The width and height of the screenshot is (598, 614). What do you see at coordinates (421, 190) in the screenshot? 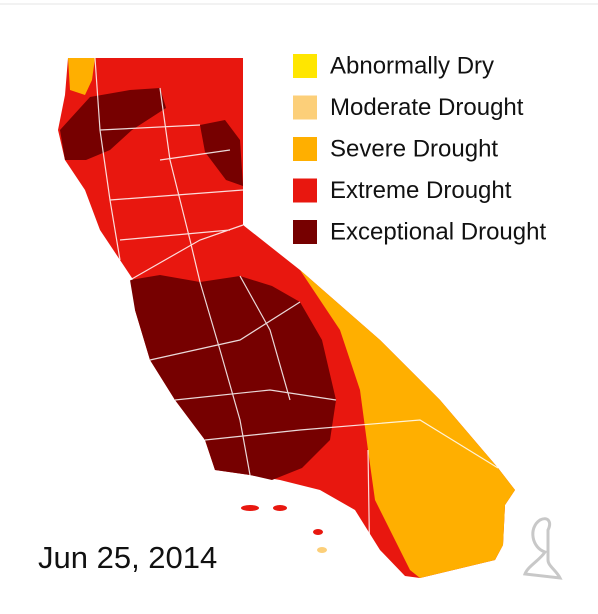
I see `legend-label: Extreme Drought` at bounding box center [421, 190].